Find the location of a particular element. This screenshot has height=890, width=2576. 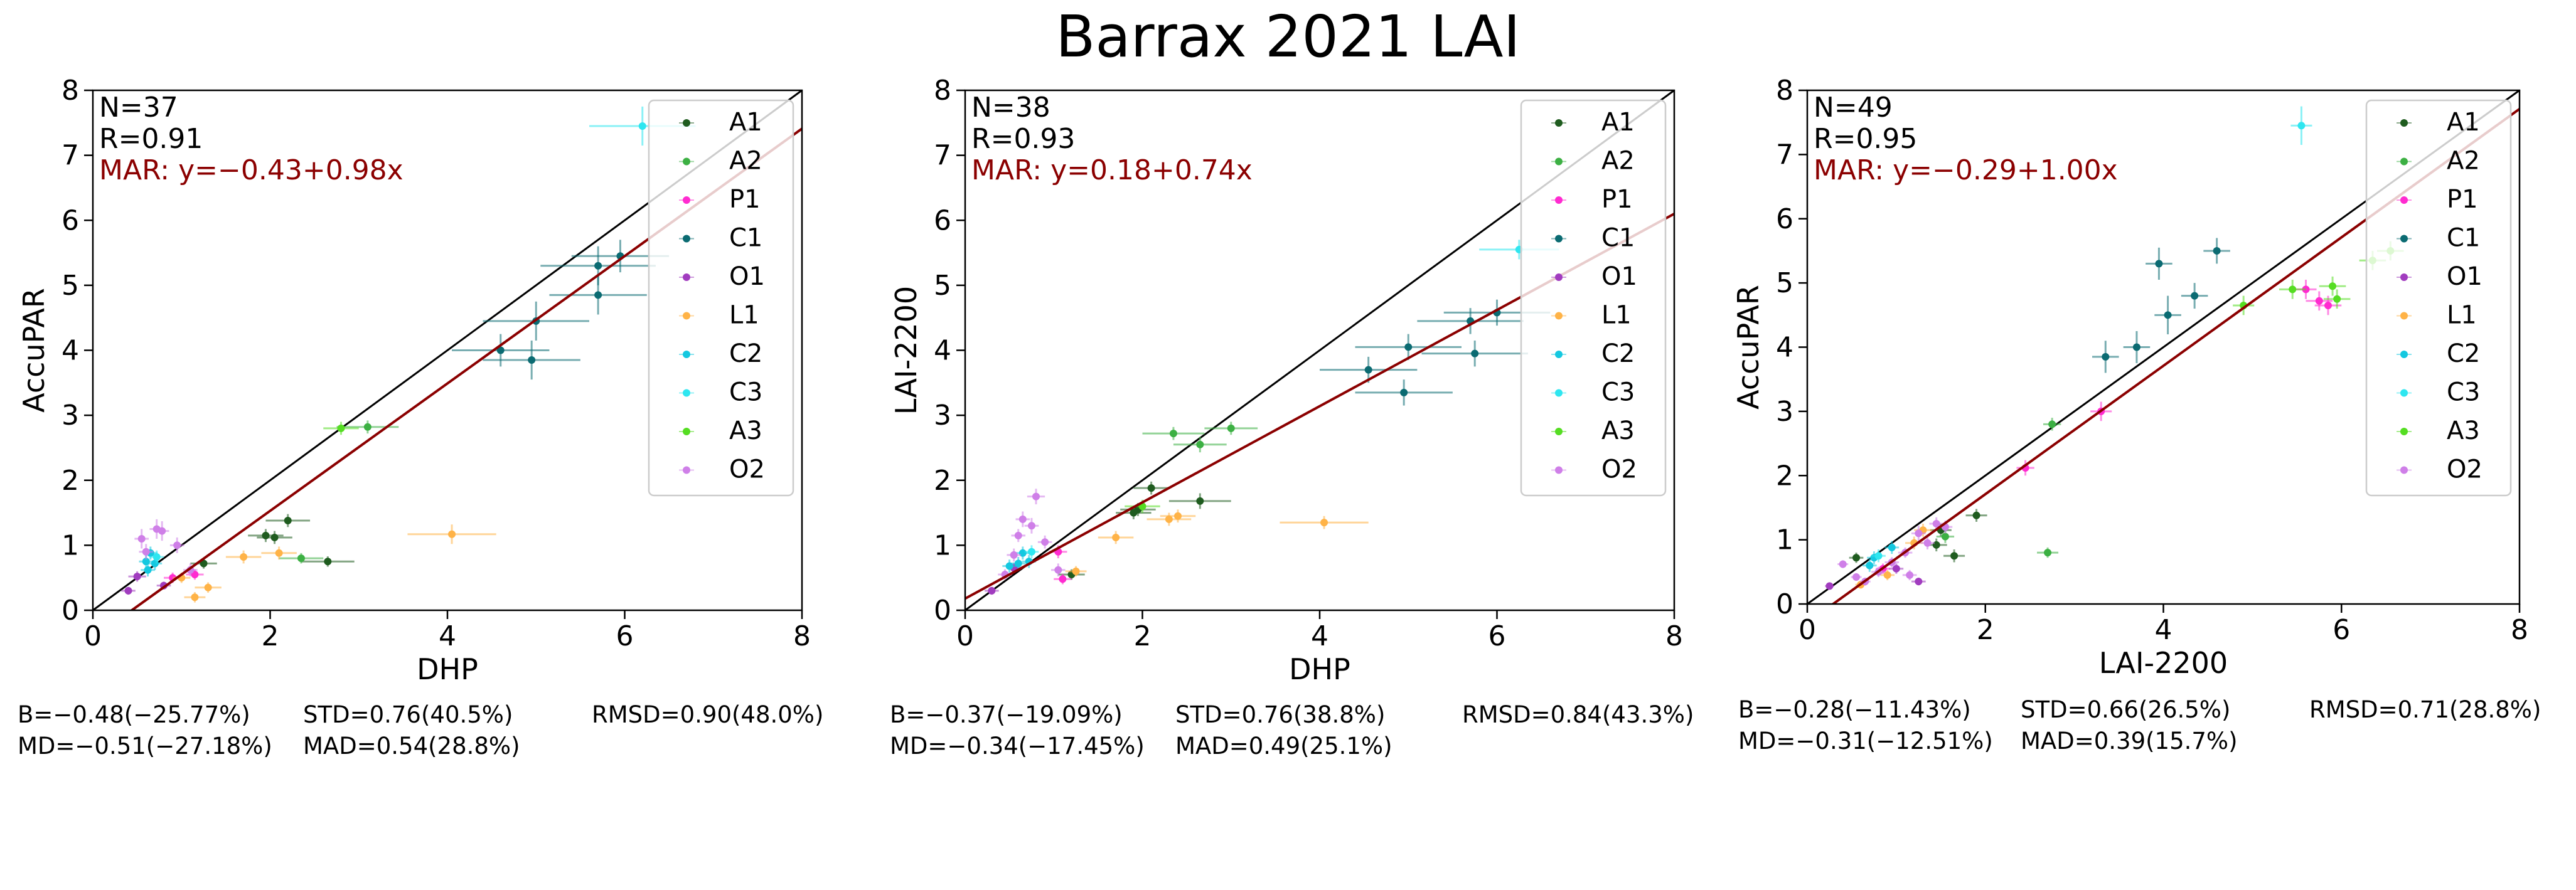

y-tick-label: 1 is located at coordinates (1784, 540).